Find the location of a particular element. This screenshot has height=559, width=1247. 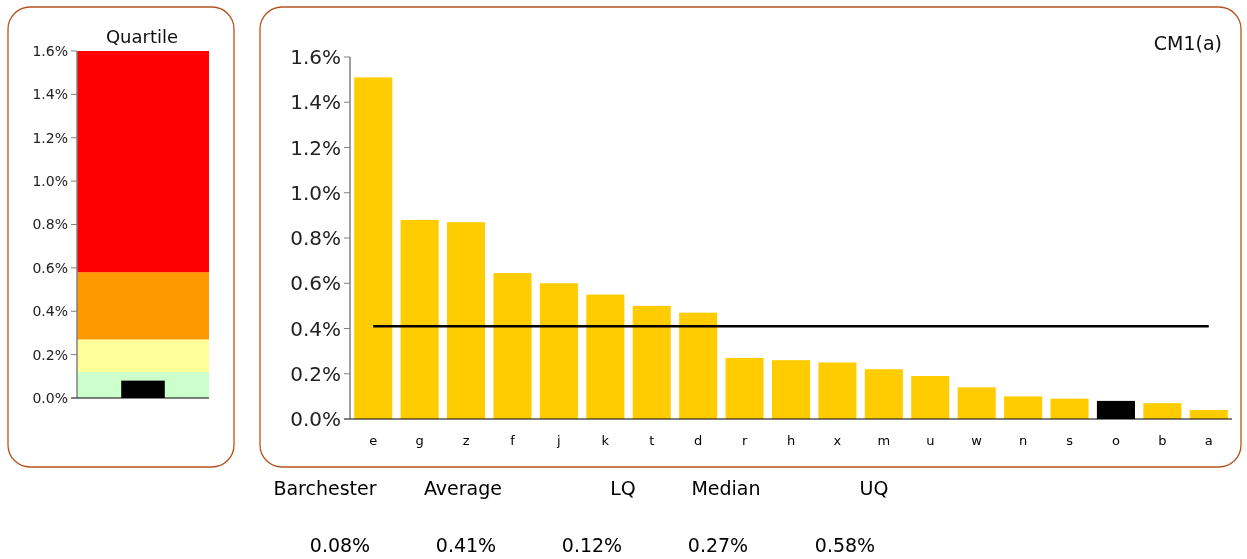

x-tick-label: w is located at coordinates (977, 440).